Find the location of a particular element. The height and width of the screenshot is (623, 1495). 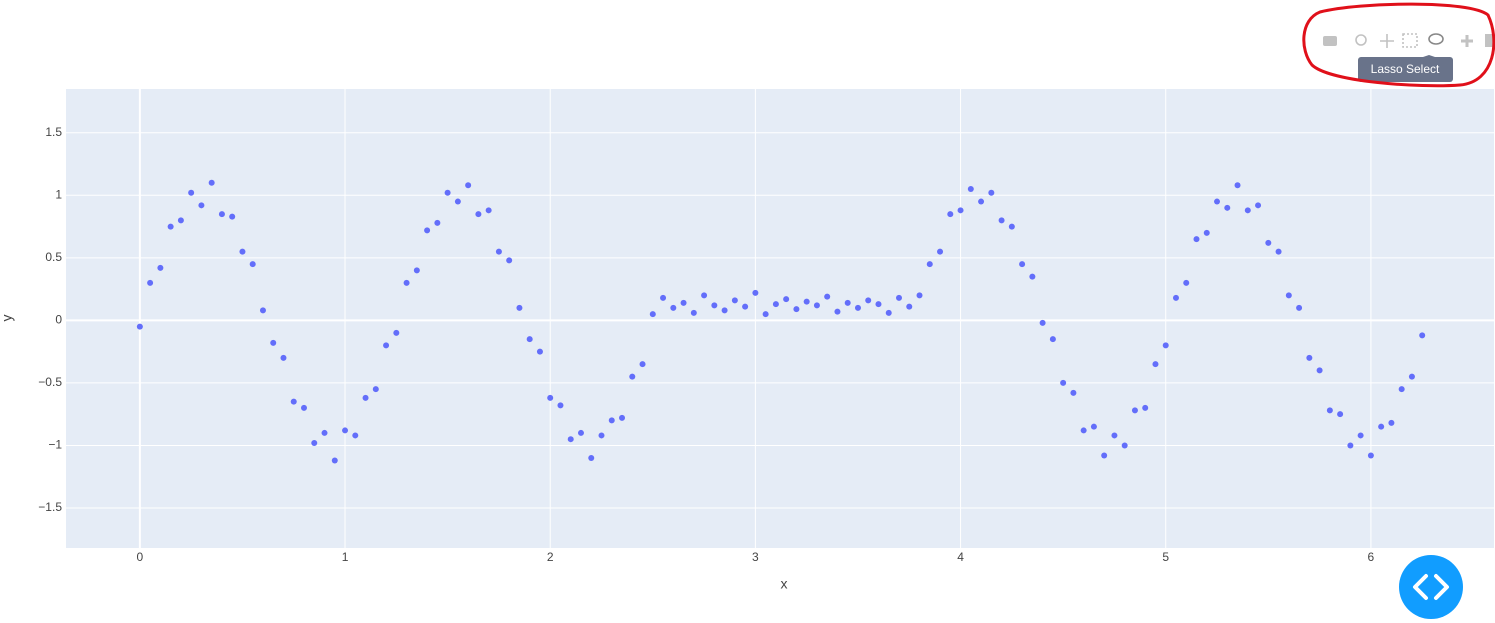

camera-button is located at coordinates (1330, 41).